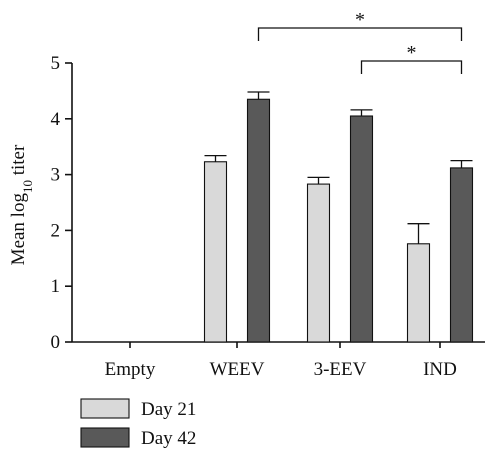 Image resolution: width=500 pixels, height=455 pixels. What do you see at coordinates (56, 63) in the screenshot?
I see `y-tick-label: 5` at bounding box center [56, 63].